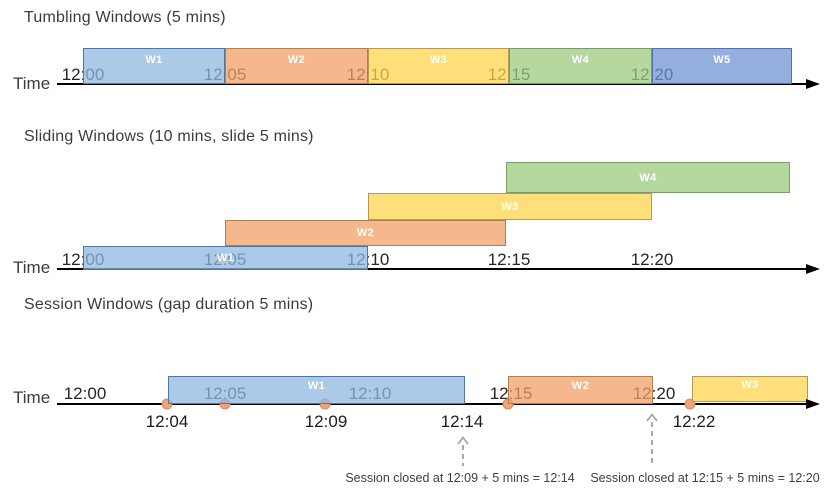 Image resolution: width=829 pixels, height=498 pixels. Describe the element at coordinates (460, 478) in the screenshot. I see `session-annotation: Session closed at 12:09 + 5 mins = 12:14` at that location.